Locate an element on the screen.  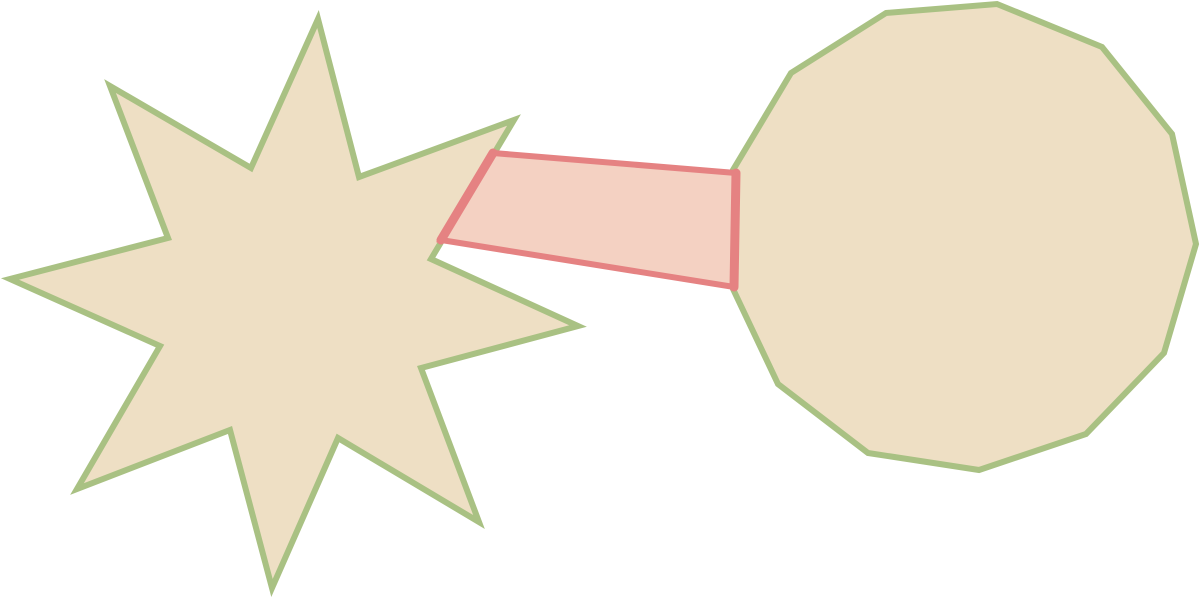
connector-edge-right is located at coordinates (735, 230).